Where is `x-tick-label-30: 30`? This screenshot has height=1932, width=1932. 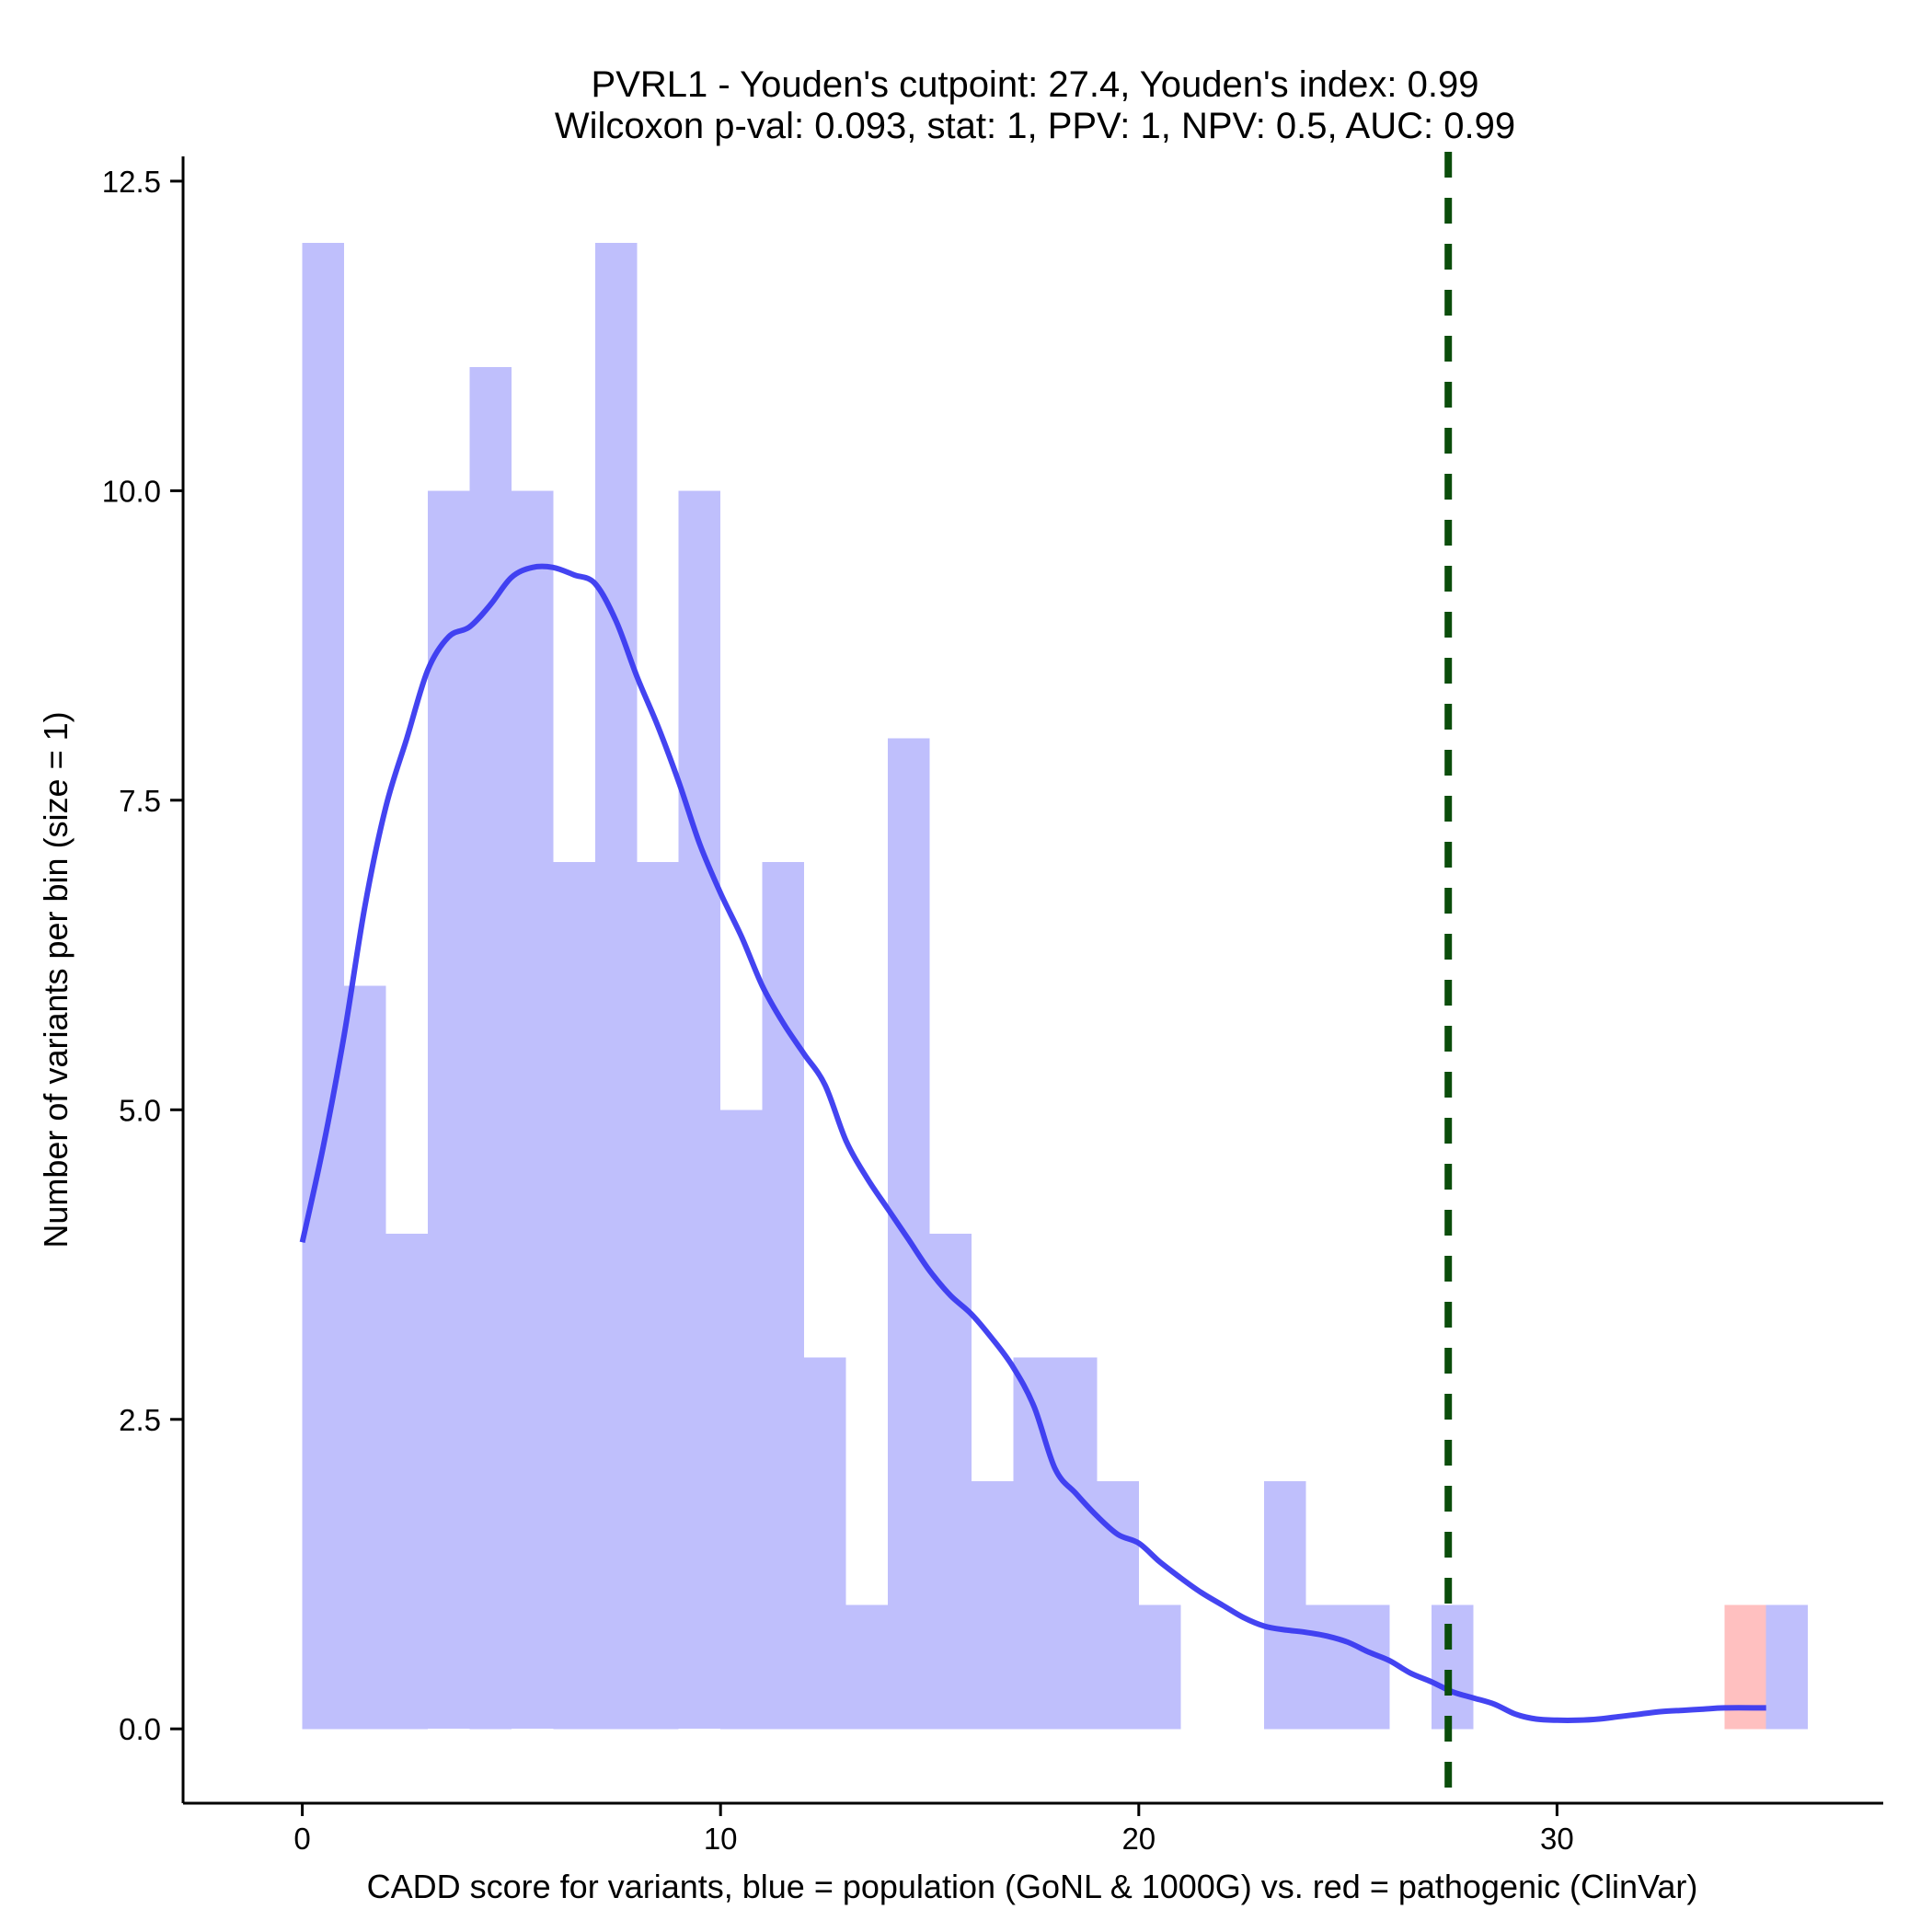 x-tick-label-30: 30 is located at coordinates (1557, 1839).